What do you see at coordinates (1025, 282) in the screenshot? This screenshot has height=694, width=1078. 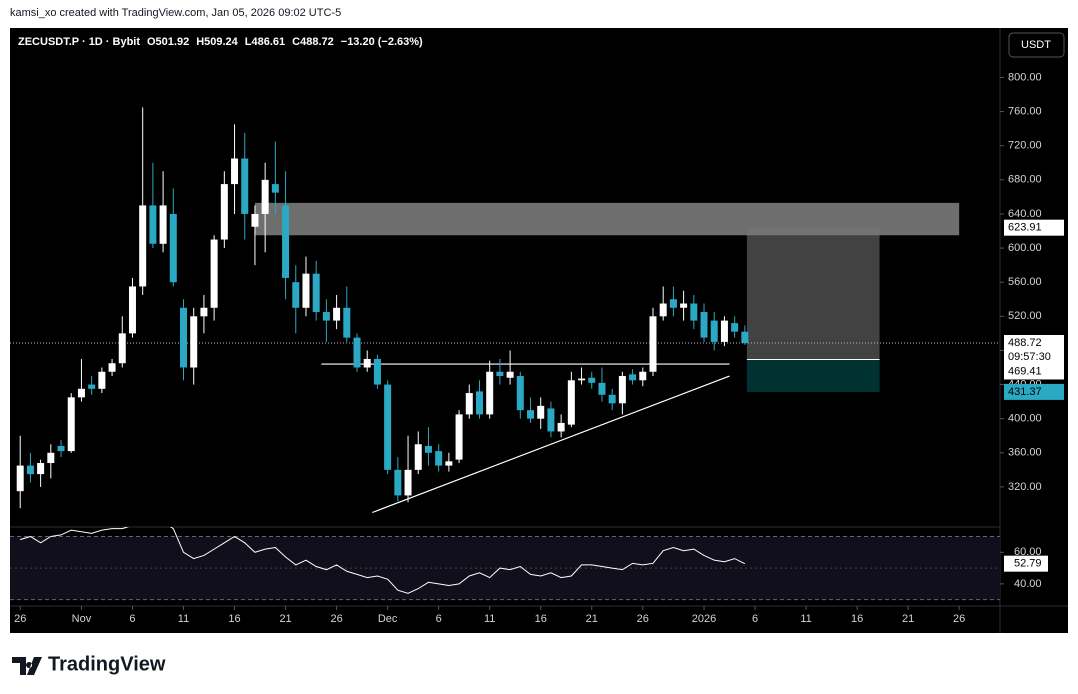 I see `y-tick-label: 560.00` at bounding box center [1025, 282].